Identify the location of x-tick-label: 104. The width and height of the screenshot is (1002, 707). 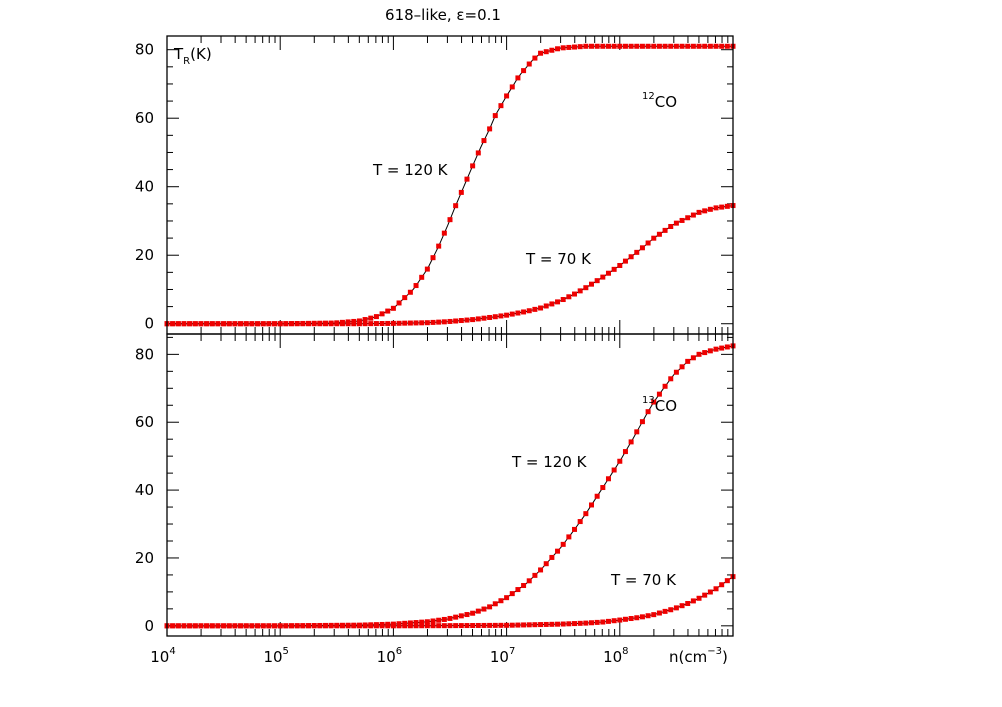
(162, 656).